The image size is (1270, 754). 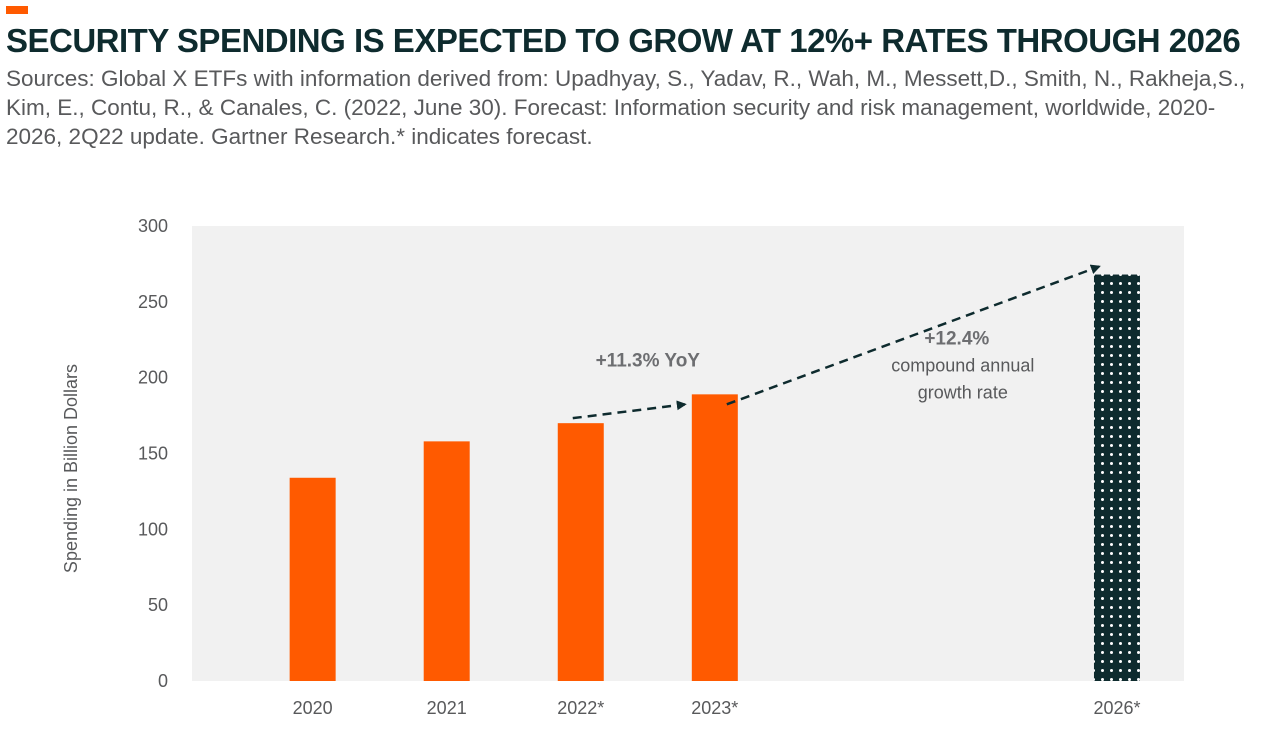 I want to click on x-tick-label: 2022*, so click(x=580, y=708).